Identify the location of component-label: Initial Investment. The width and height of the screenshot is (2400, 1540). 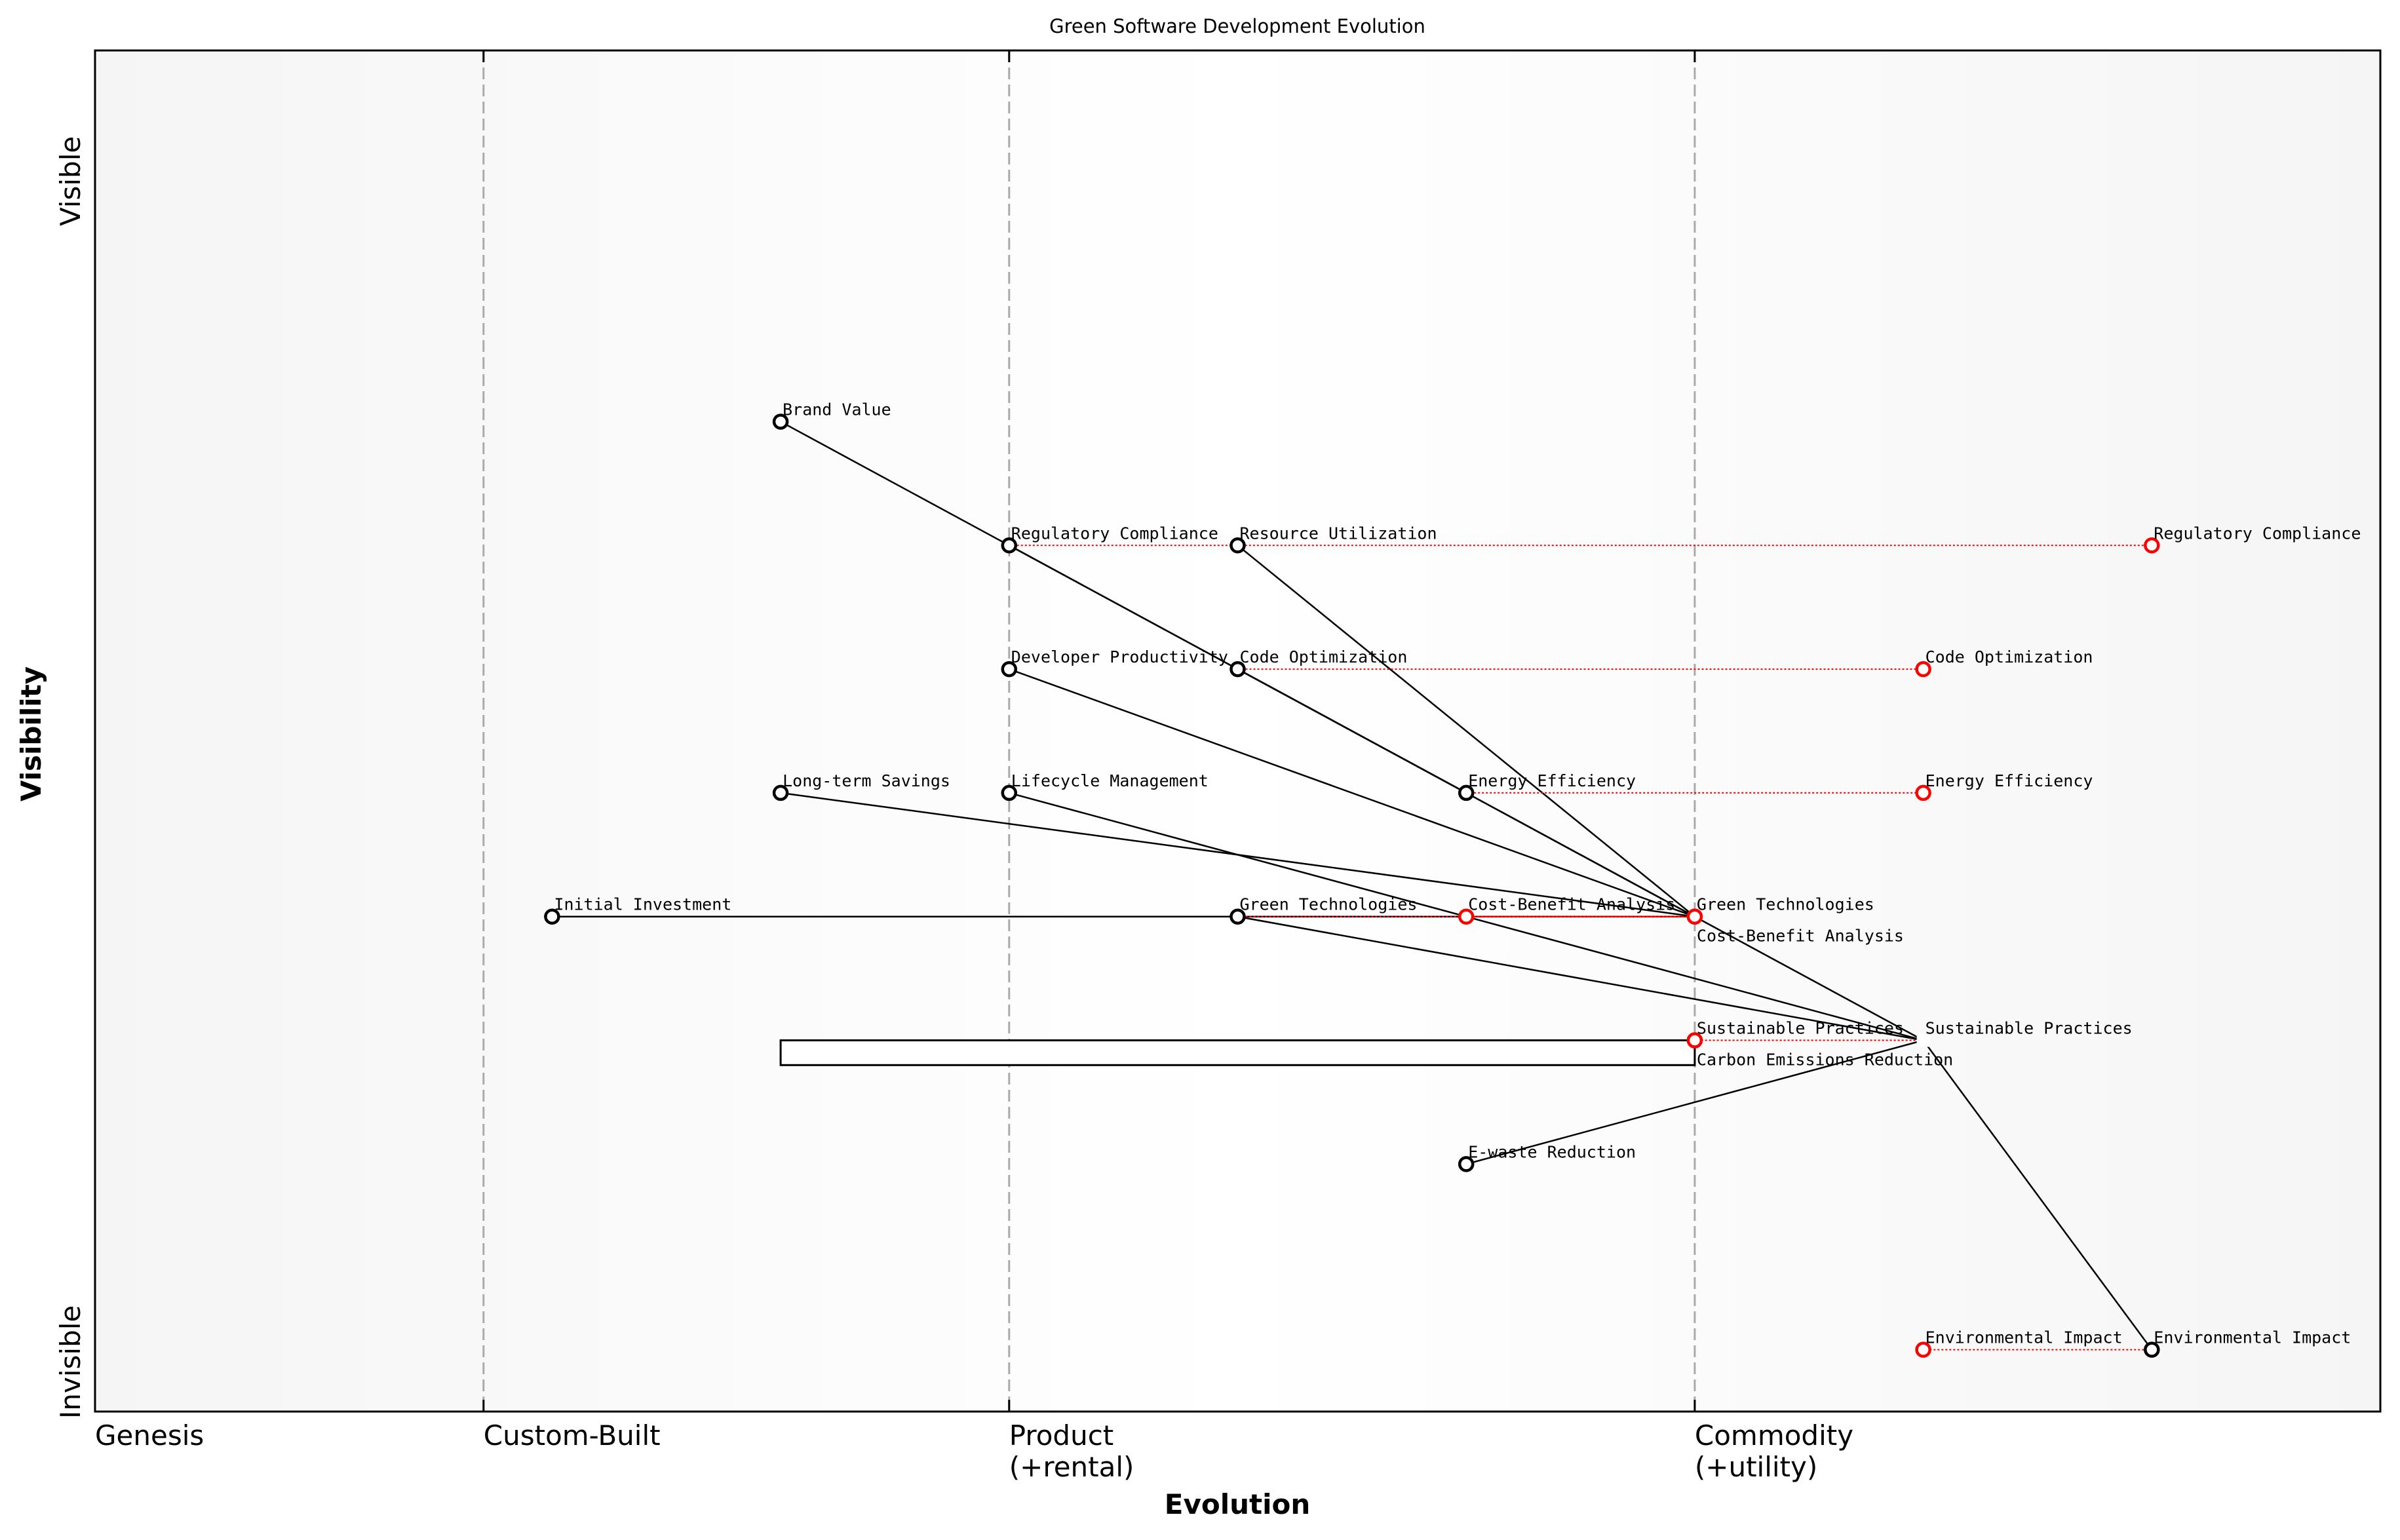
(642, 904).